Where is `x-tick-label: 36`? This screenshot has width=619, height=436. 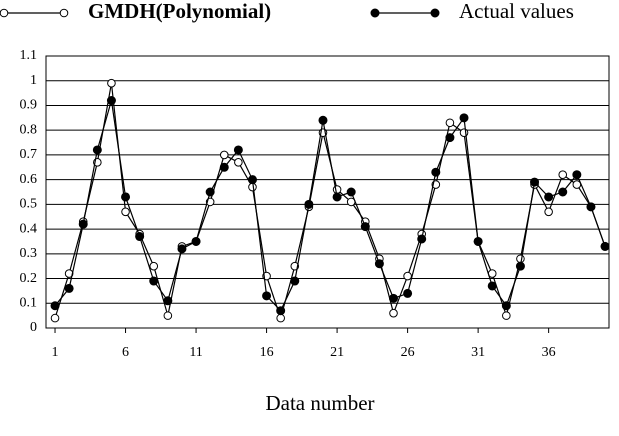 x-tick-label: 36 is located at coordinates (549, 352).